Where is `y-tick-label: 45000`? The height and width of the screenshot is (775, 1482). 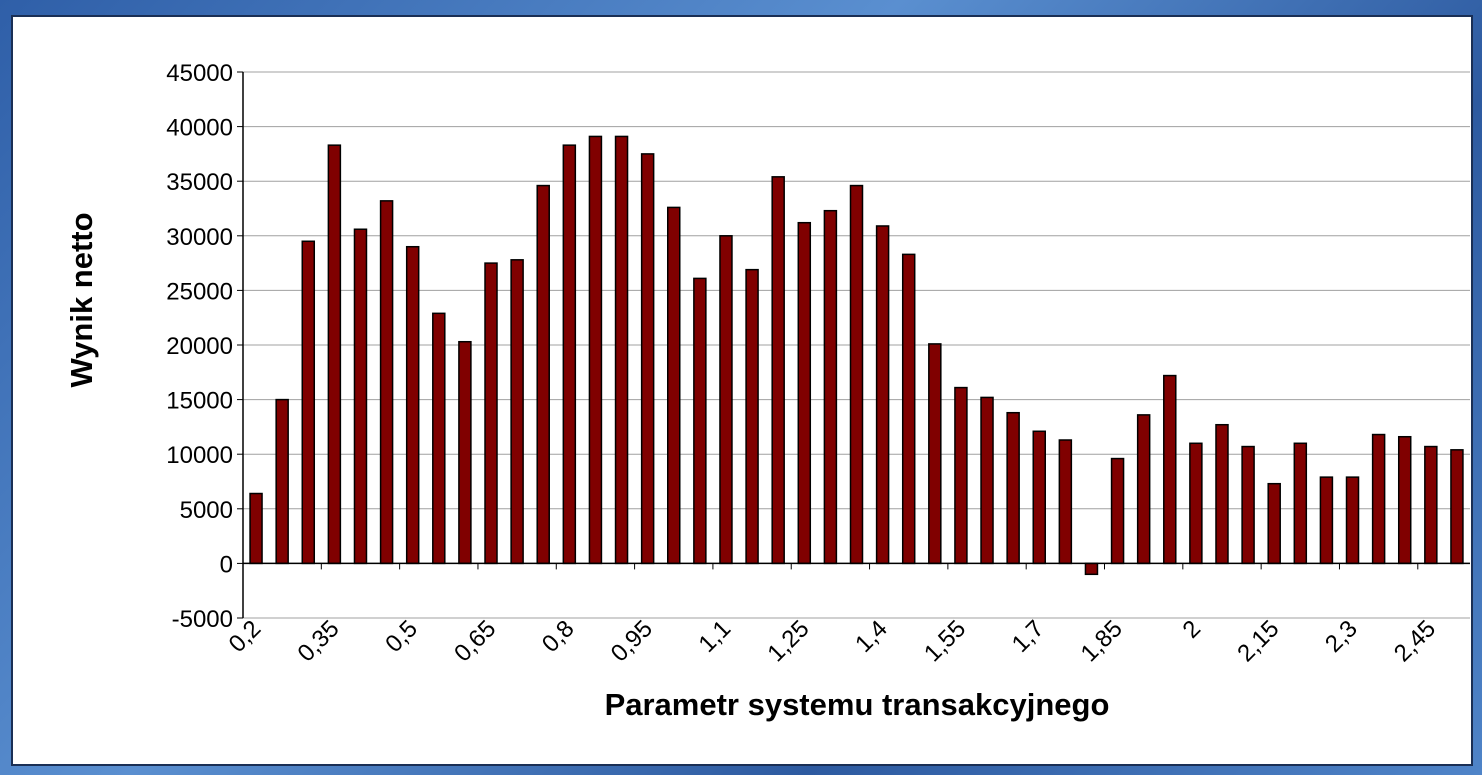 y-tick-label: 45000 is located at coordinates (199, 73).